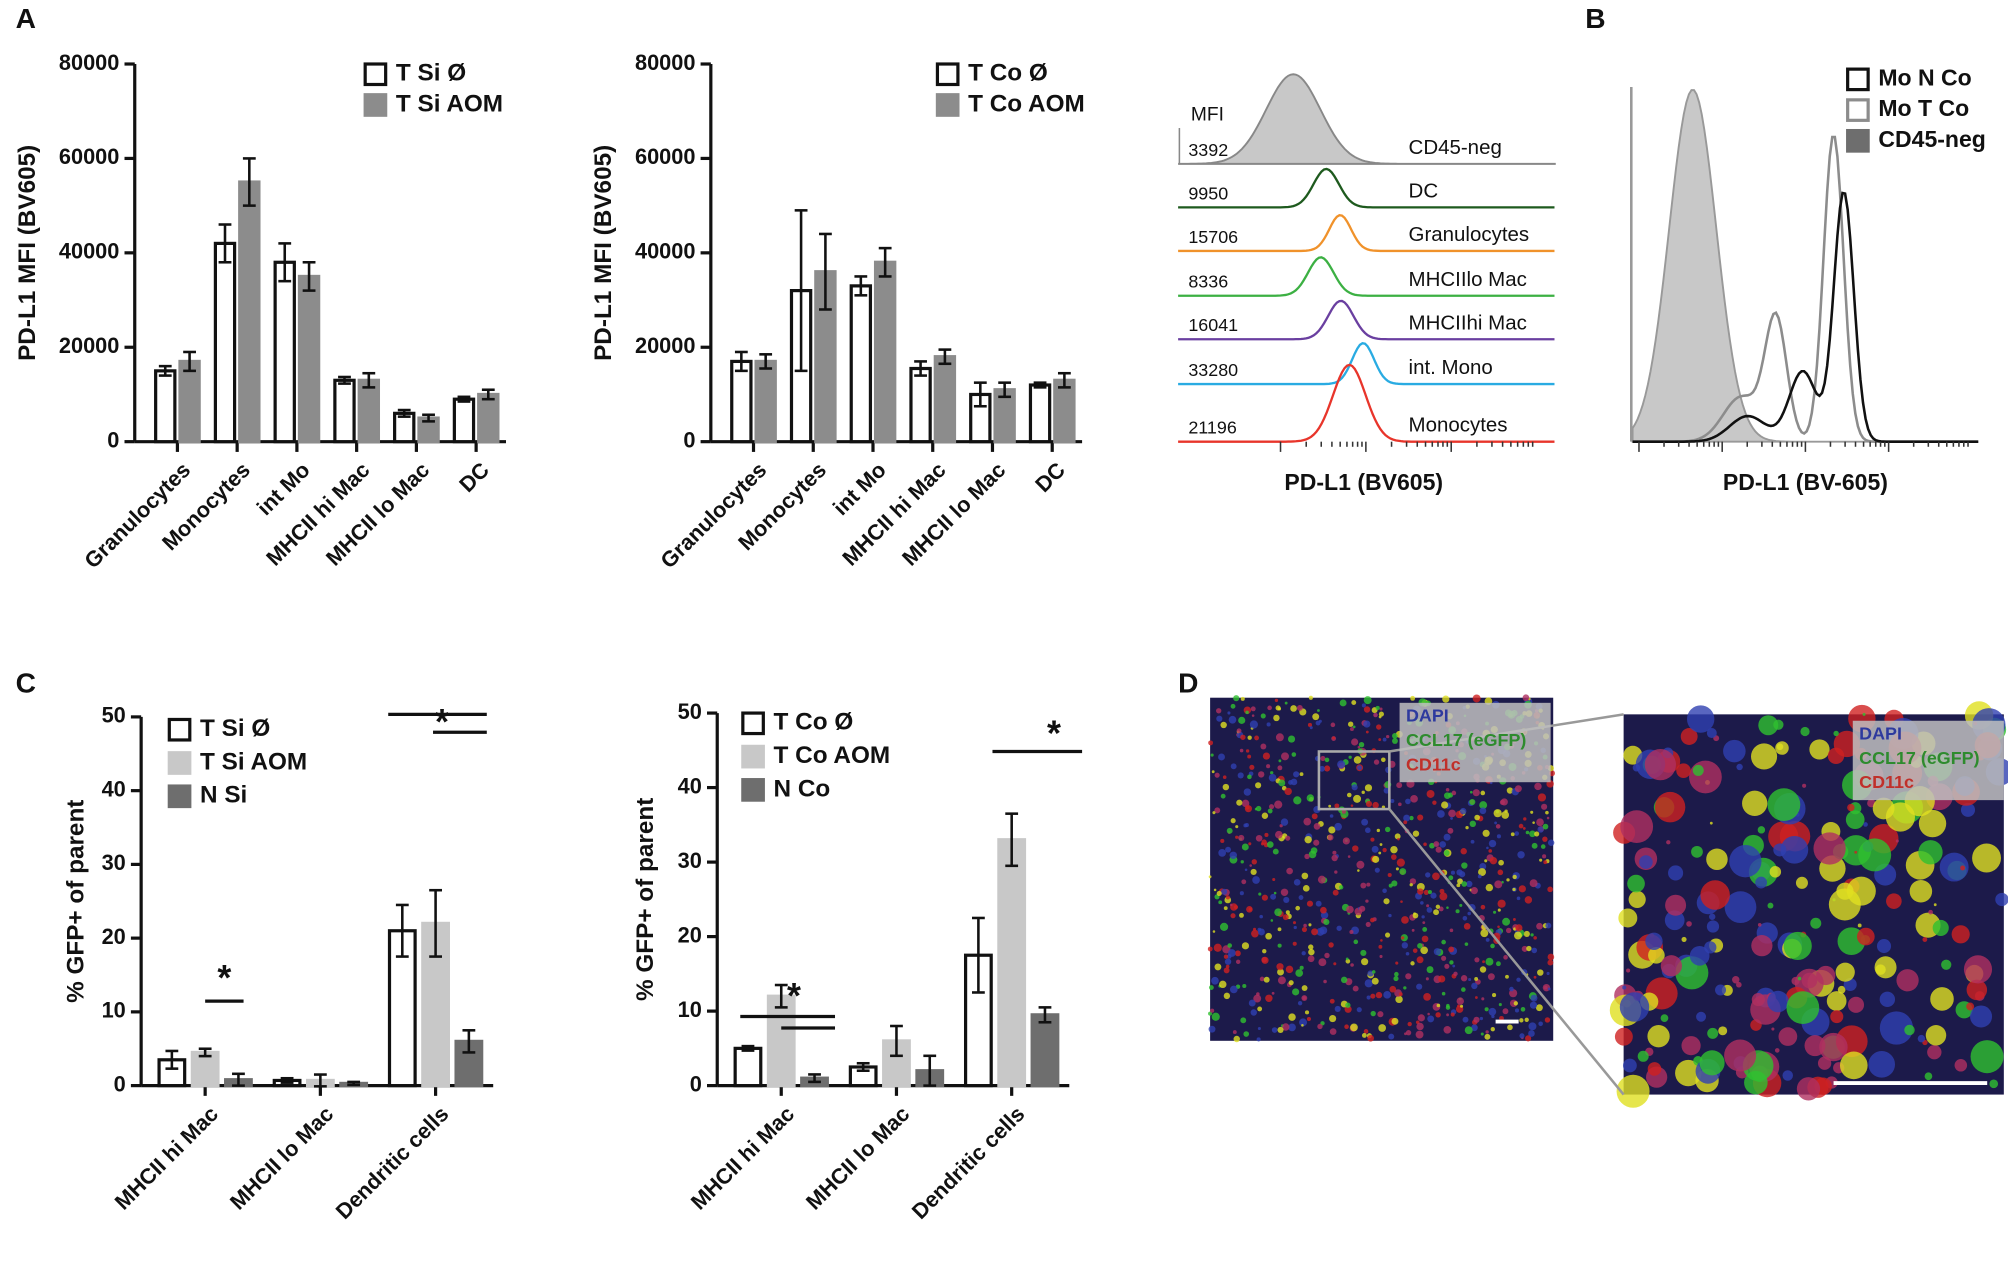  I want to click on y-tick-label: 60000, so click(89, 156).